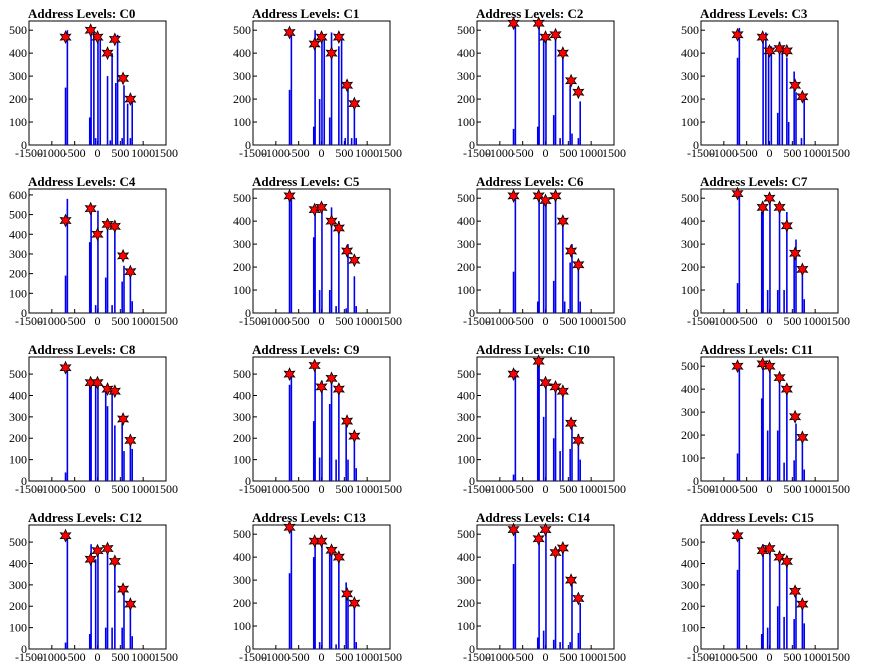 Image resolution: width=896 pixels, height=672 pixels. What do you see at coordinates (756, 349) in the screenshot?
I see `chart-title: Address Levels: C11` at bounding box center [756, 349].